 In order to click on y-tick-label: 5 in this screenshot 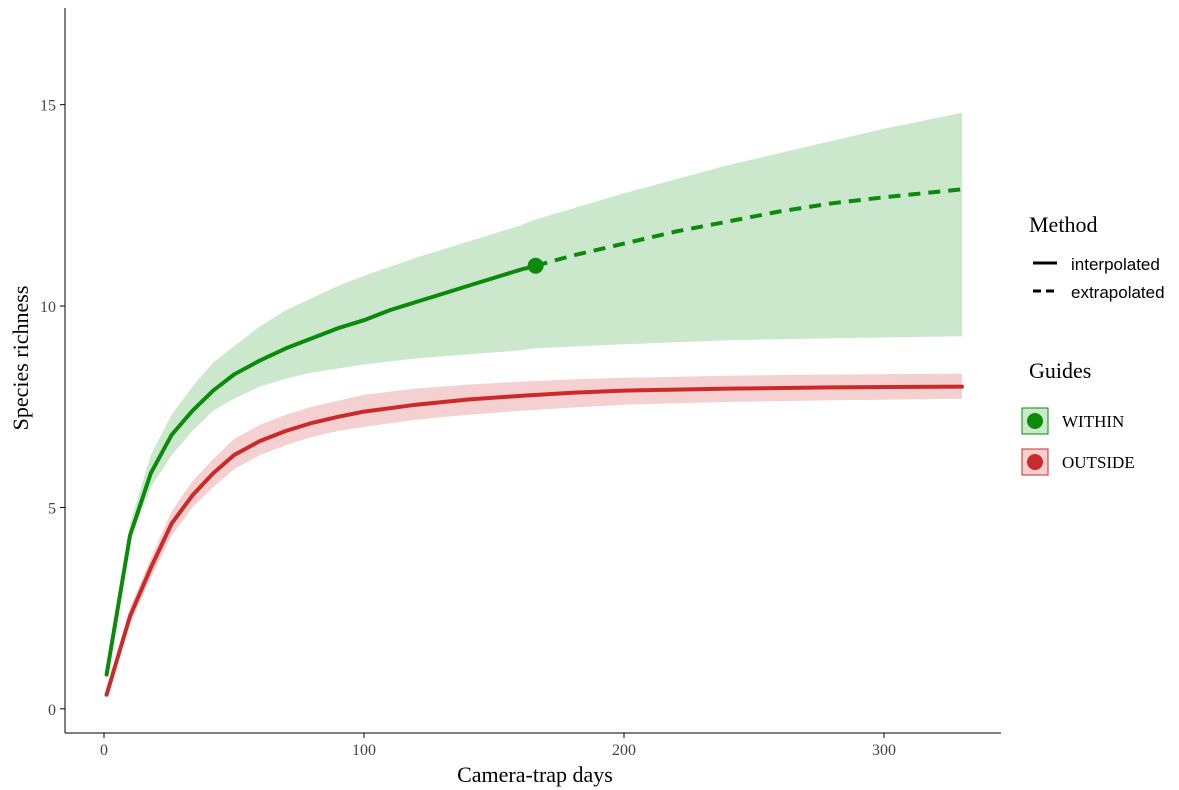, I will do `click(52, 508)`.